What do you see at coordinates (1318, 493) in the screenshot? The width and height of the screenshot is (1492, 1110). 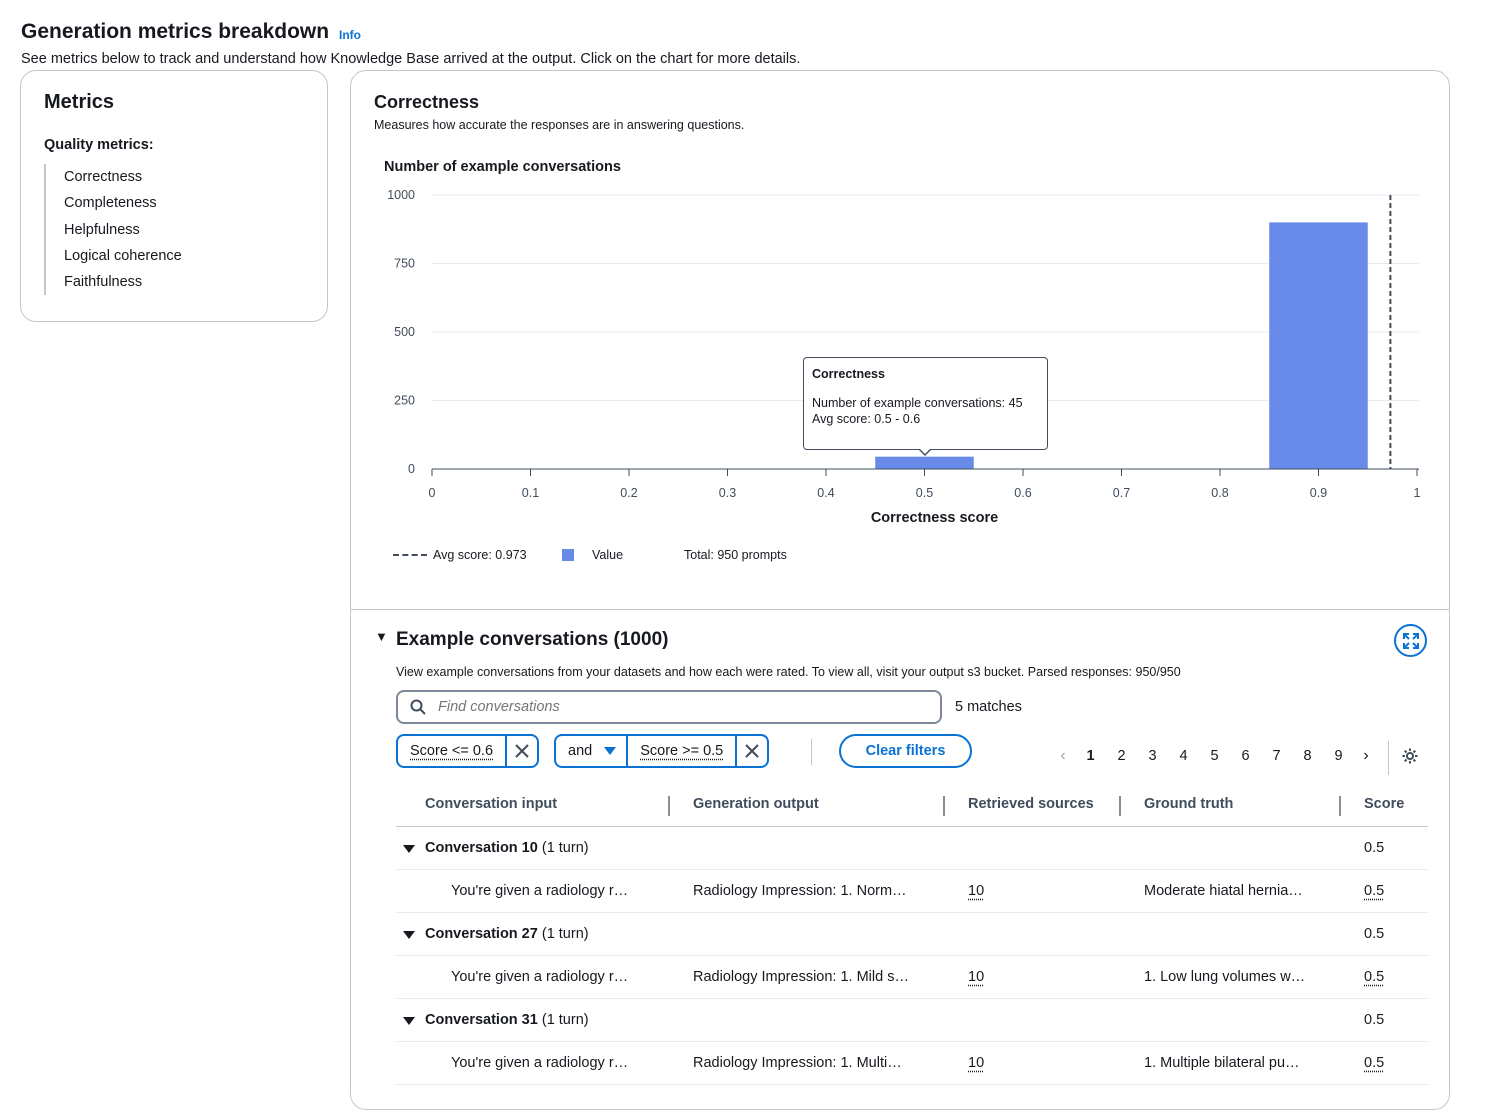 I see `x-tick-label: 0.9` at bounding box center [1318, 493].